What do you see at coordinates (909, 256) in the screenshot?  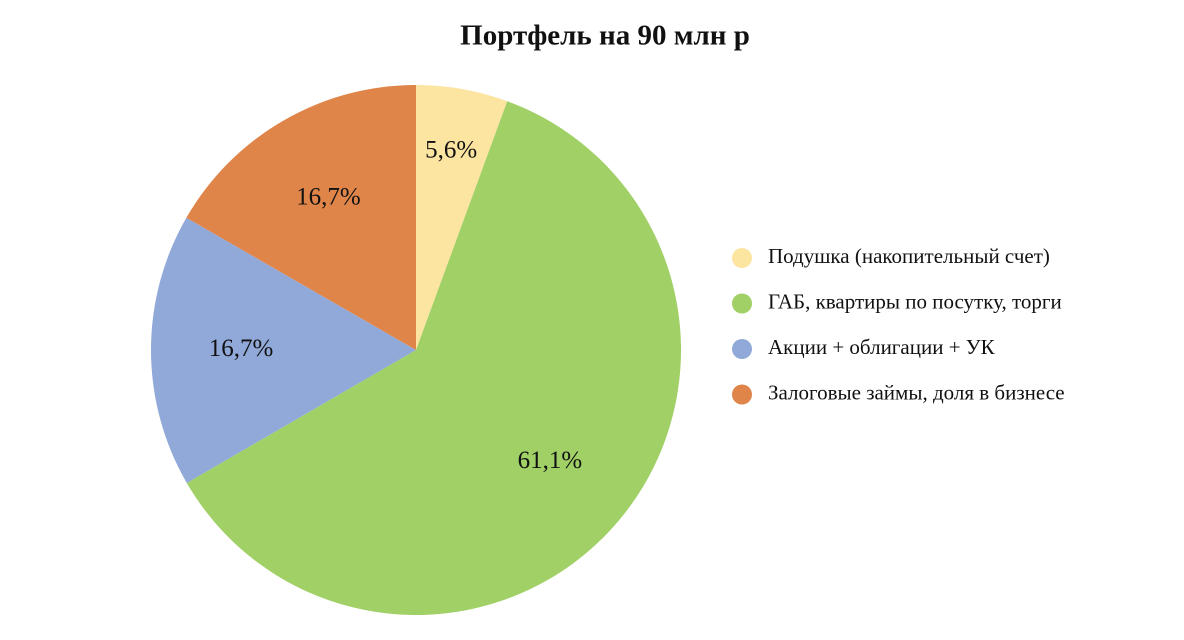 I see `legend-label: Подушка (накопительный счет)` at bounding box center [909, 256].